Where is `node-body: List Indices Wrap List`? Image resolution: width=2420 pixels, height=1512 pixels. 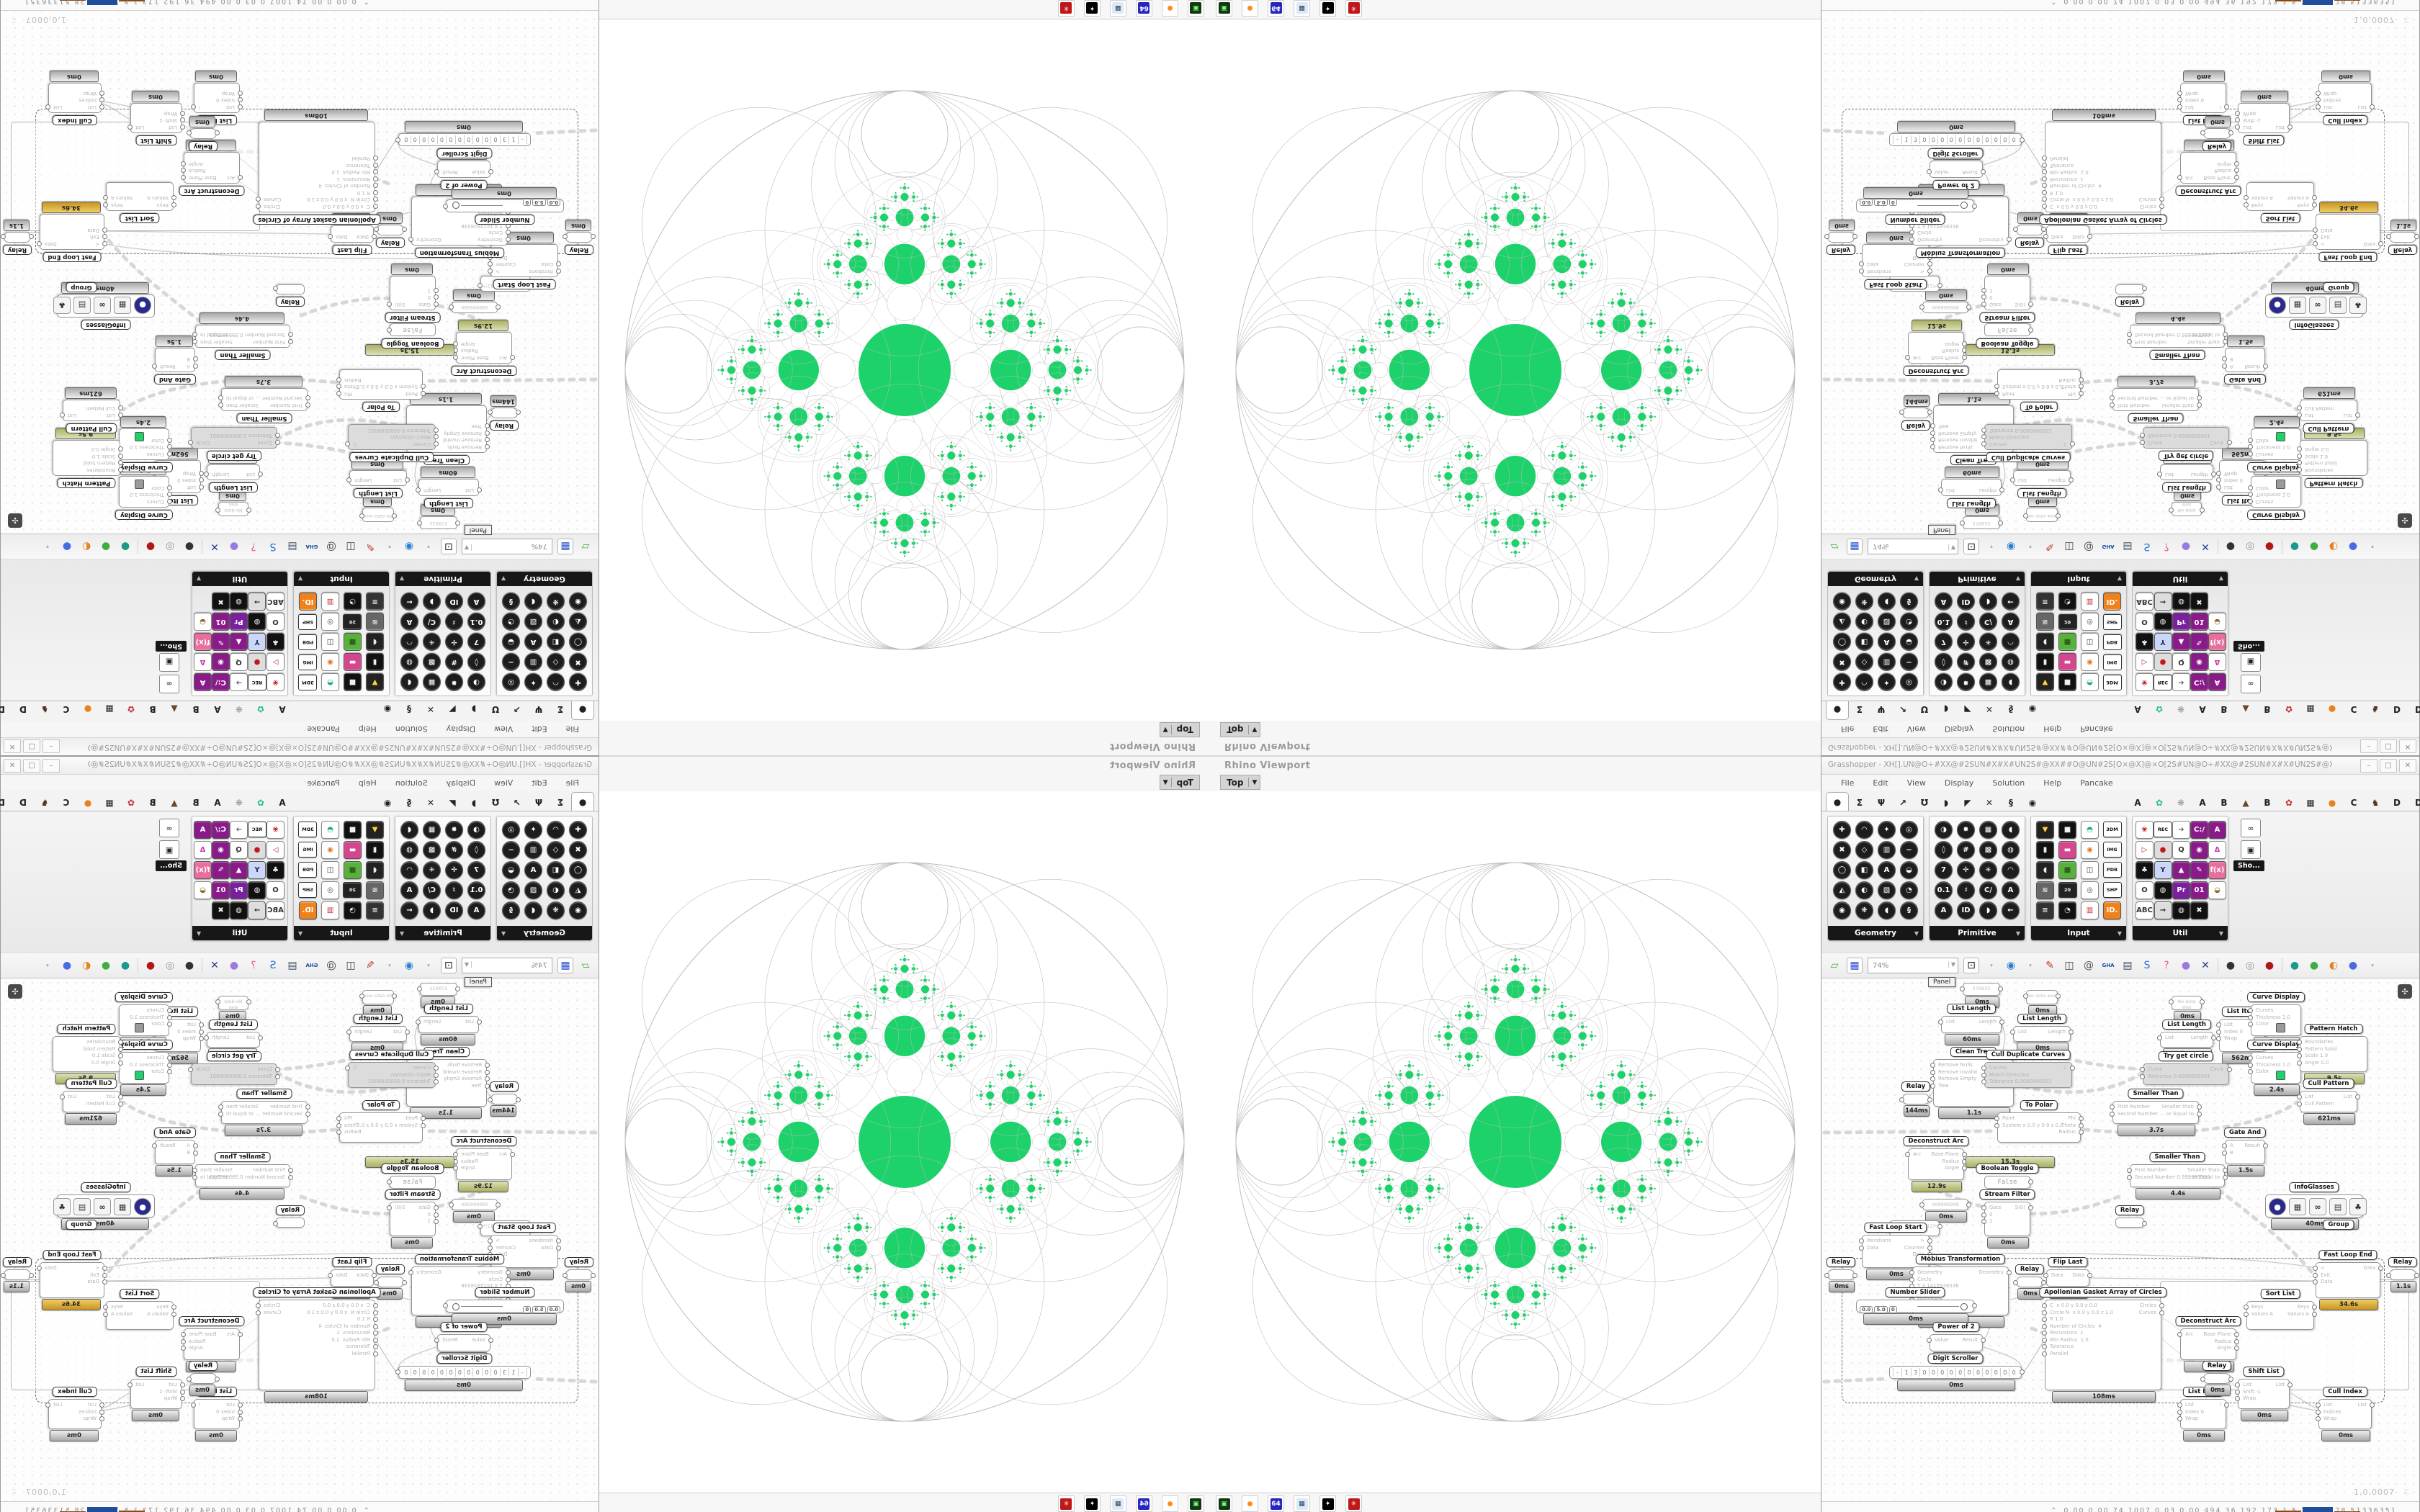 node-body: List Indices Wrap List is located at coordinates (2345, 1414).